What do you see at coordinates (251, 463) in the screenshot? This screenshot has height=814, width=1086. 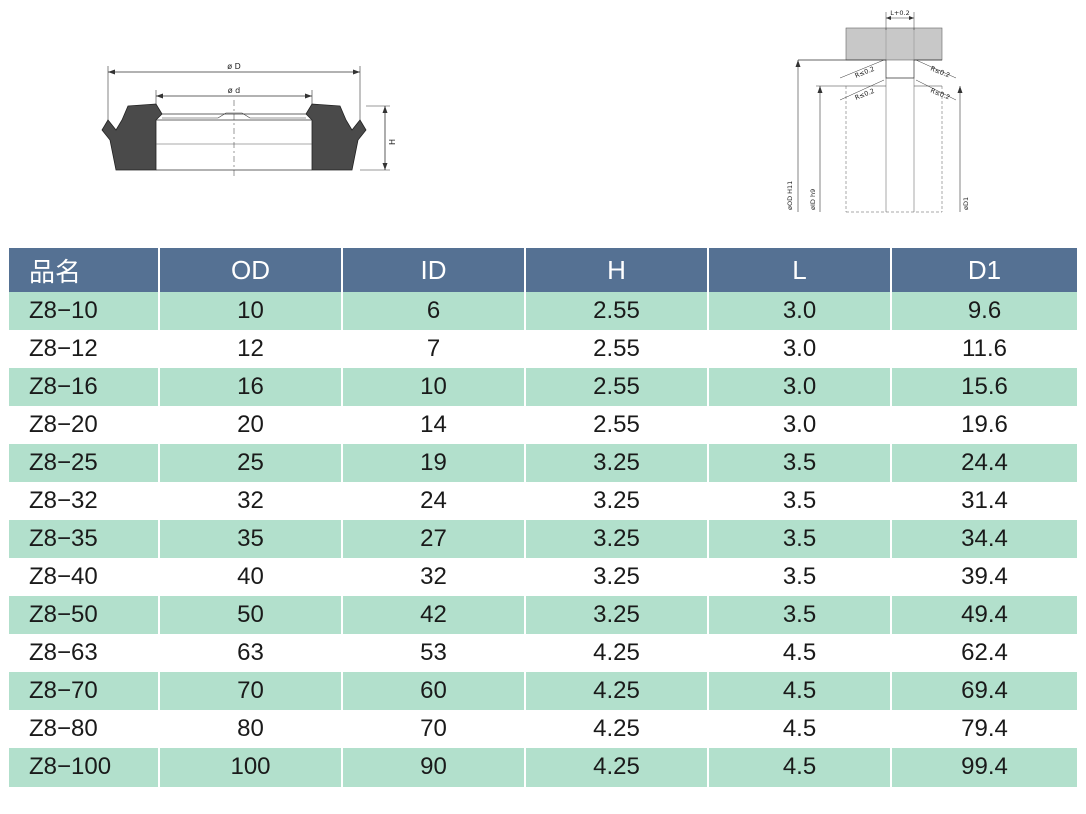 I see `cell-od: 25` at bounding box center [251, 463].